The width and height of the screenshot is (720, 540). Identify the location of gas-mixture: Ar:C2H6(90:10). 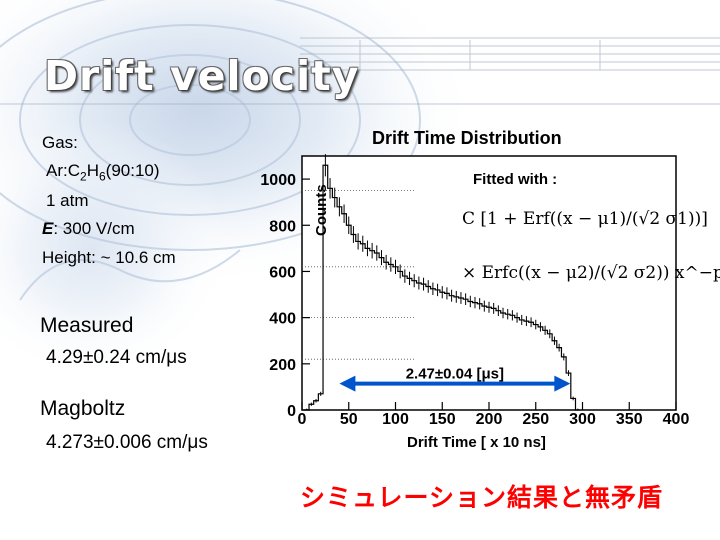
(103, 172).